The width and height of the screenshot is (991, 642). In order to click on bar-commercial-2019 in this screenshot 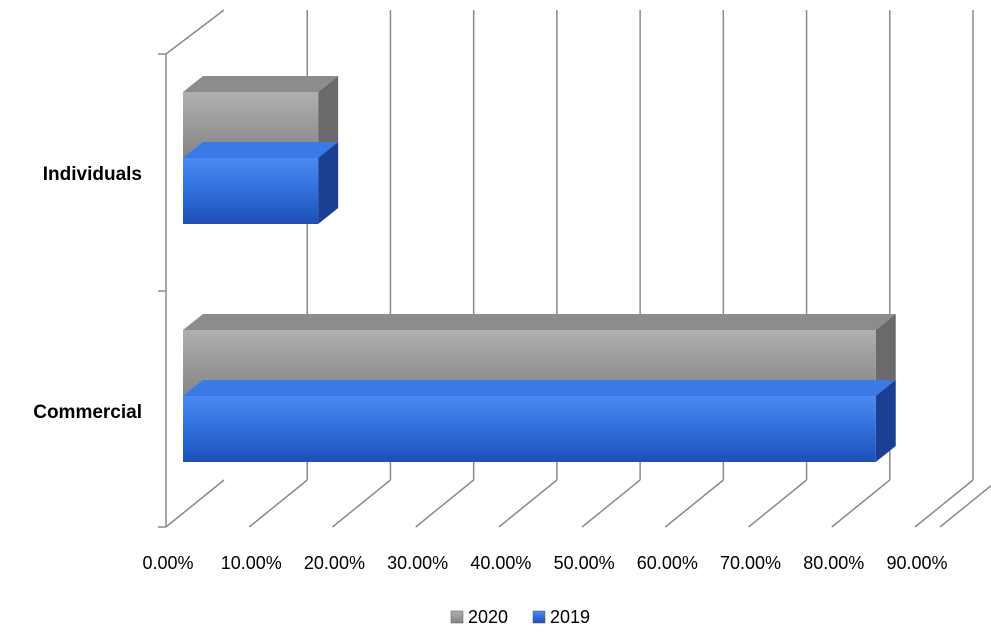, I will do `click(539, 421)`.